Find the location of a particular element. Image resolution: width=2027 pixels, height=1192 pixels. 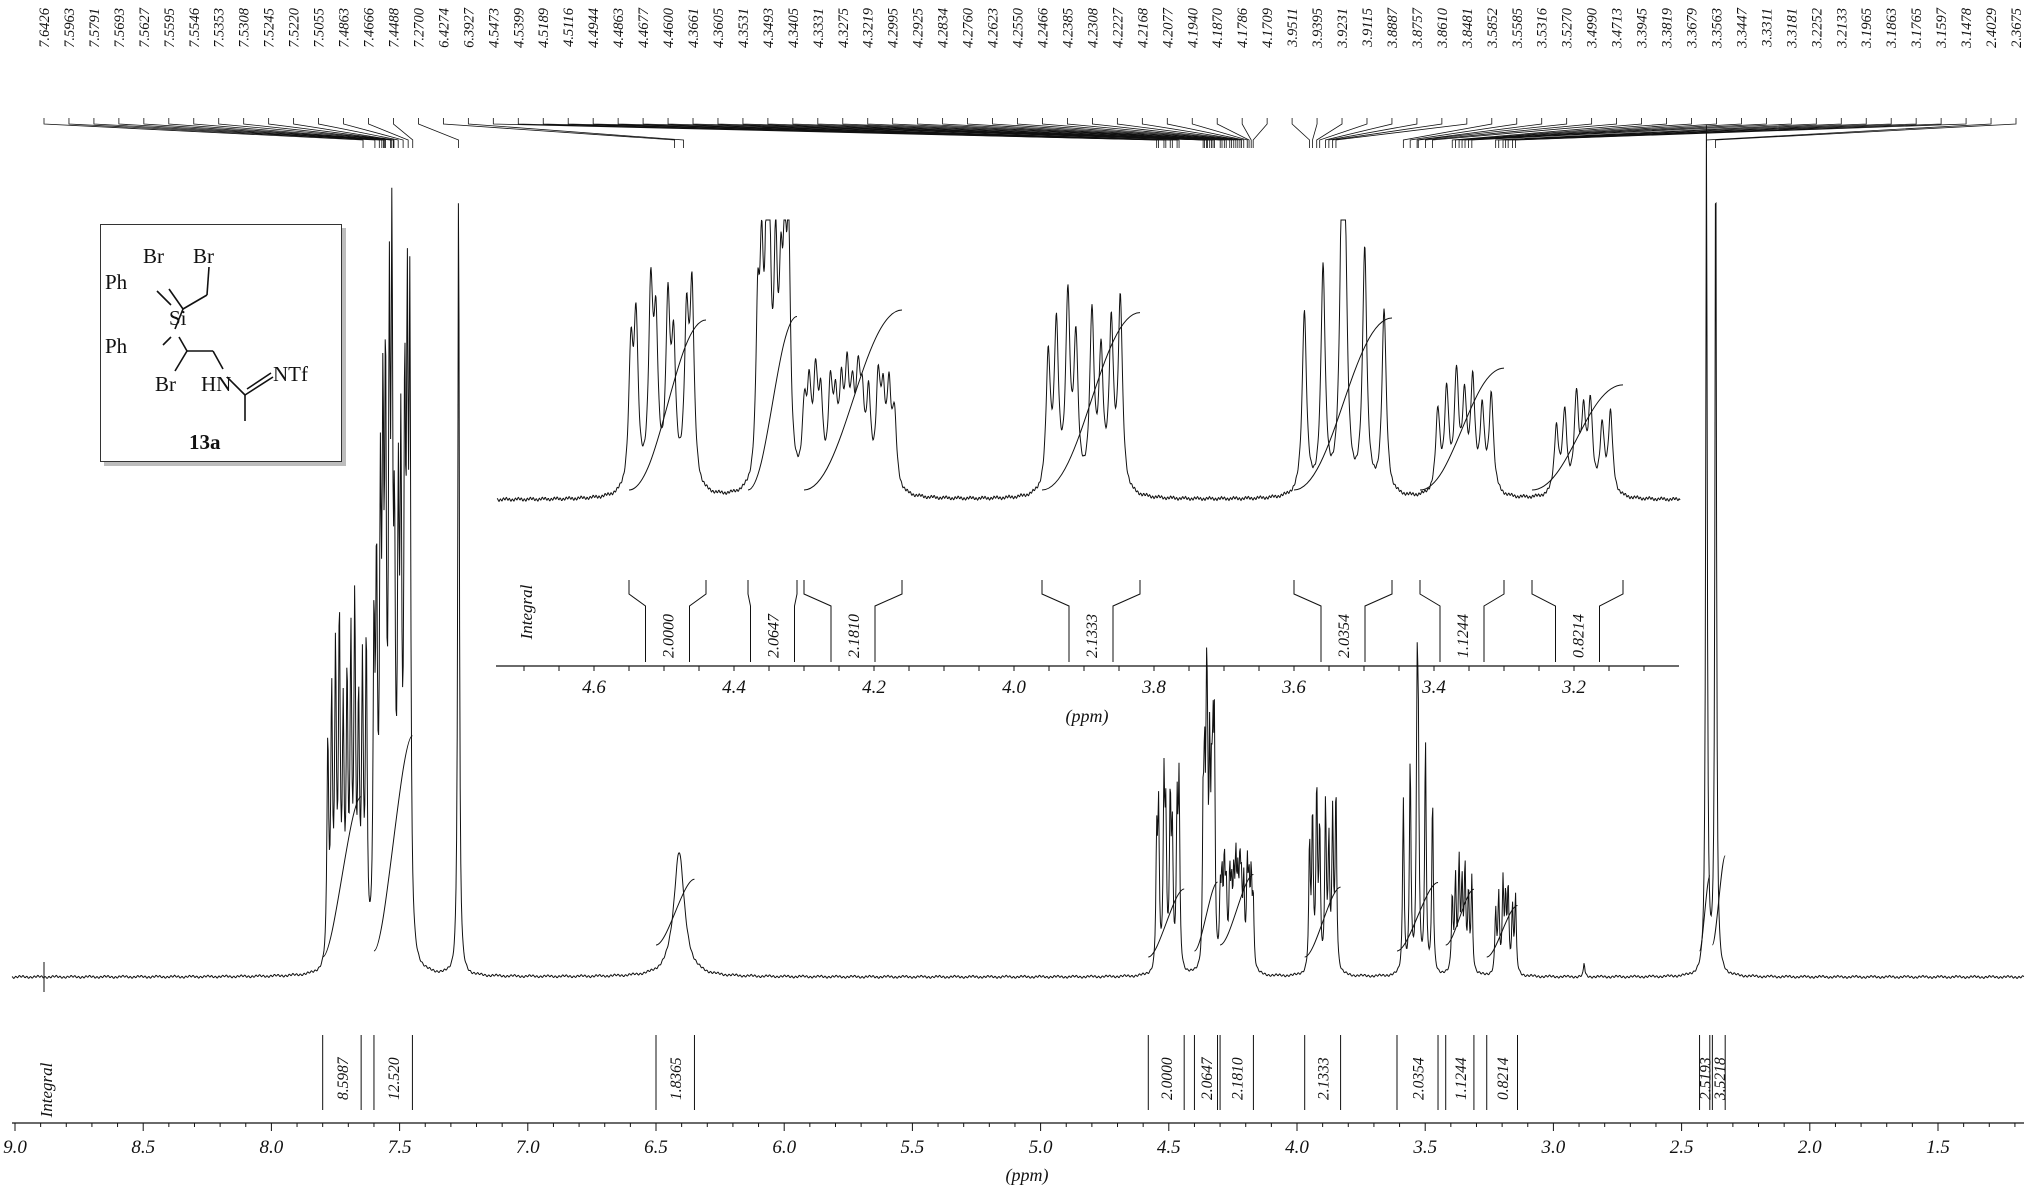

inset-axis-tick-label: 3.8 is located at coordinates (1153, 687).